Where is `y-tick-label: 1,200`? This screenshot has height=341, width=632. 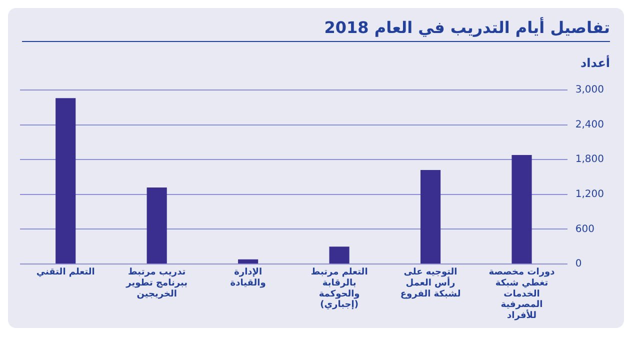 y-tick-label: 1,200 is located at coordinates (589, 194).